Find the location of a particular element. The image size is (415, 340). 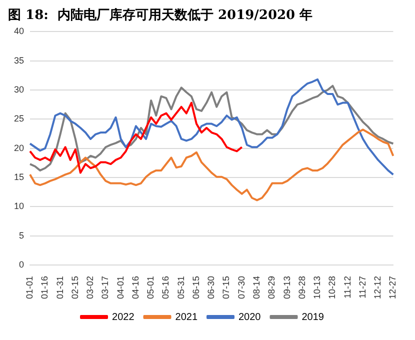

x-tick-label: 04-01 is located at coordinates (120, 288).